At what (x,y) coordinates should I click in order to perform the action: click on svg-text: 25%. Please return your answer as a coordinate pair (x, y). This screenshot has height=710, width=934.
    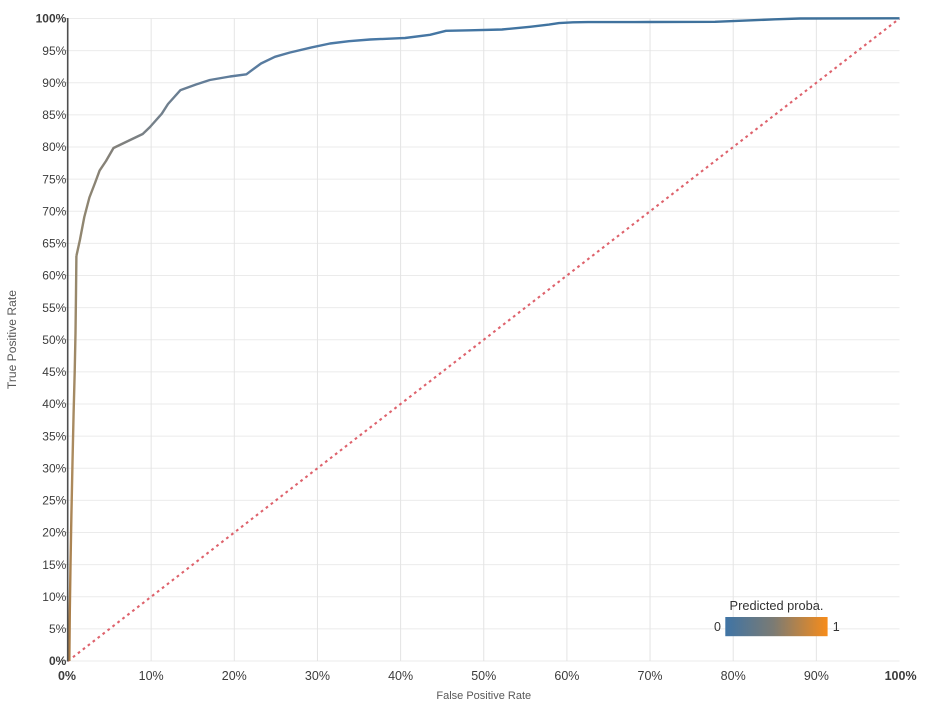
    Looking at the image, I should click on (54, 501).